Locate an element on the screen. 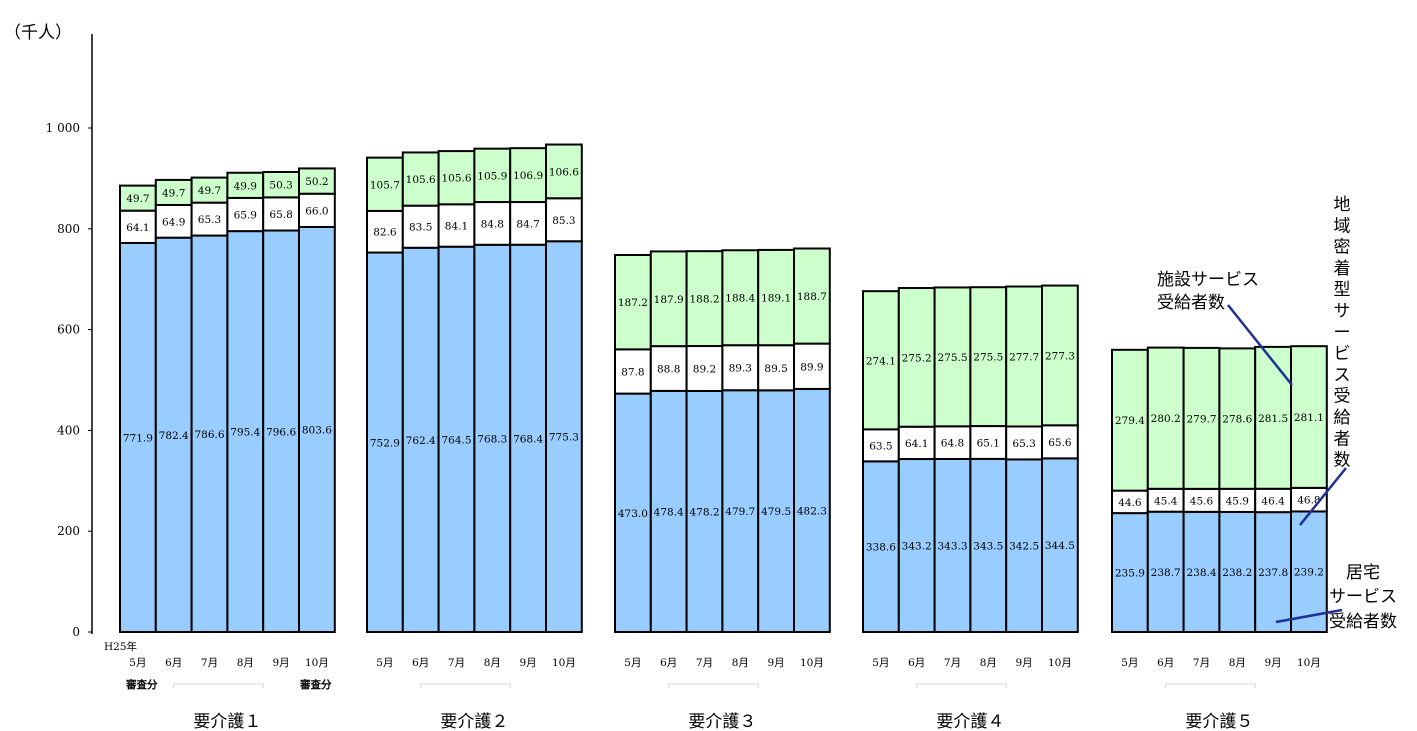 The width and height of the screenshot is (1417, 731). data-label-home: 764.5 is located at coordinates (456, 440).